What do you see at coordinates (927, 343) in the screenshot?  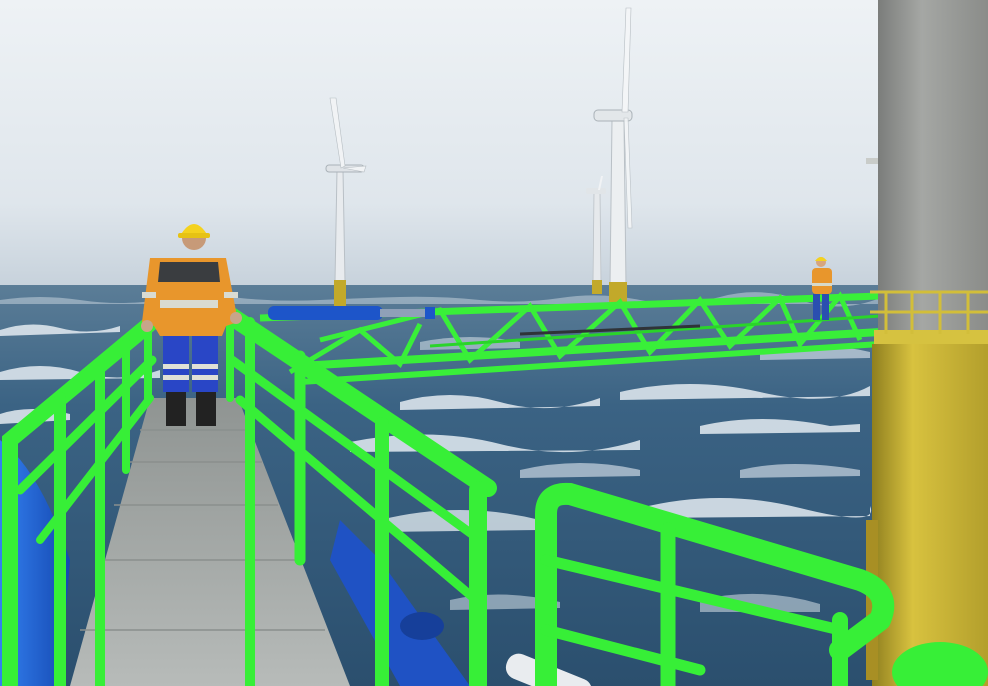 I see `turbine-tower` at bounding box center [927, 343].